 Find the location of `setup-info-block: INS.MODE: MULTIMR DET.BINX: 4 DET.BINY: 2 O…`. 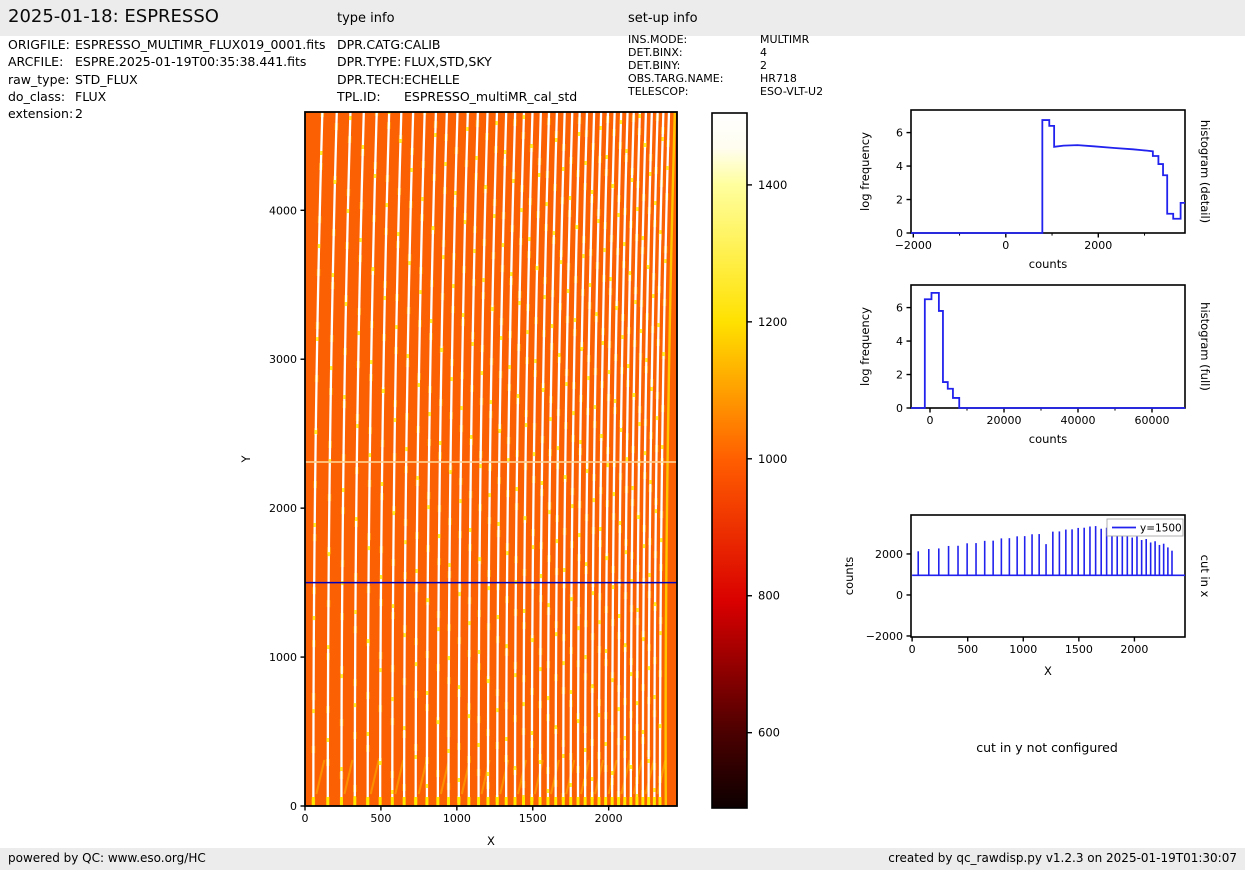

setup-info-block: INS.MODE: MULTIMR DET.BINX: 4 DET.BINY: 2 O… is located at coordinates (725, 65).